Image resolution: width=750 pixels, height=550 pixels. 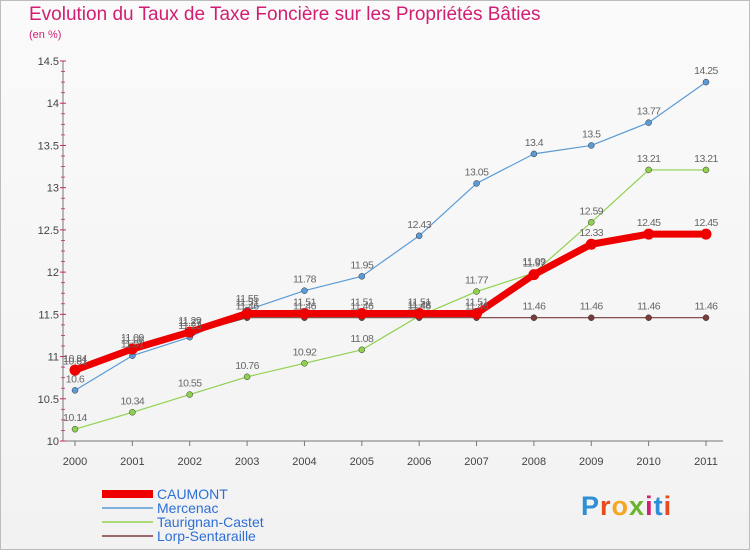 What do you see at coordinates (706, 462) in the screenshot?
I see `x-tick-label: 2011` at bounding box center [706, 462].